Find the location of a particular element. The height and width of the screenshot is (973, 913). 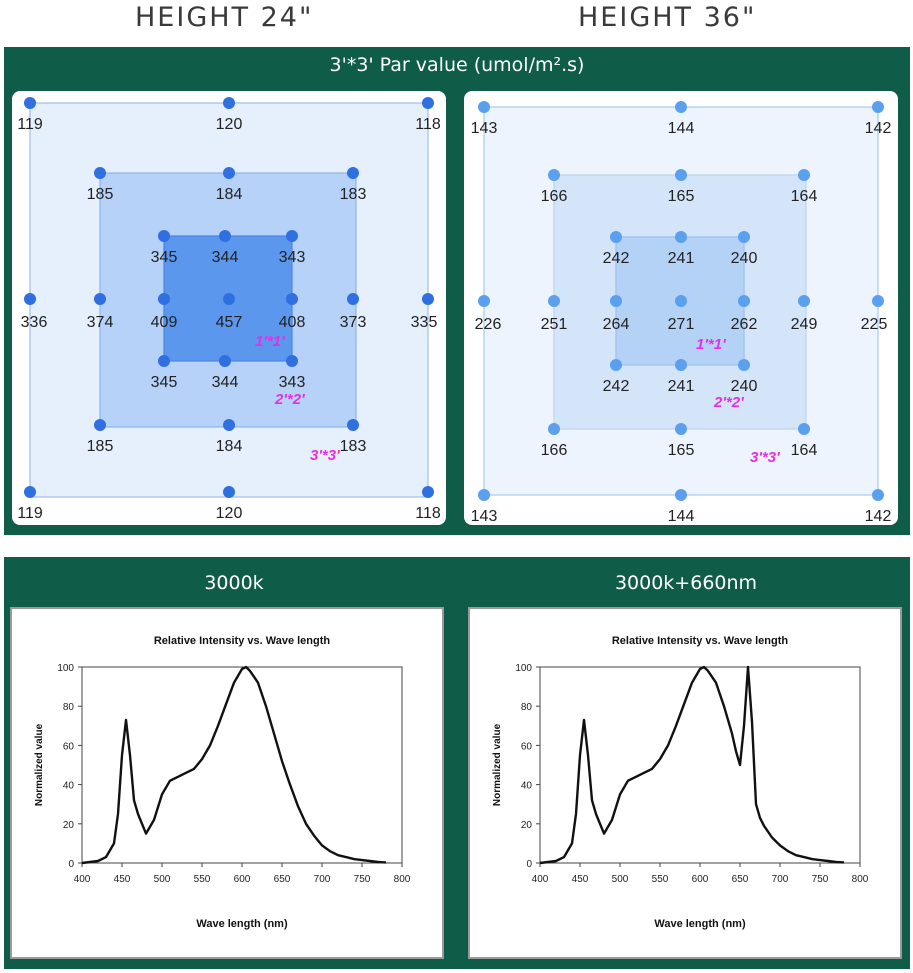

x-tick-label: 650 is located at coordinates (740, 879).